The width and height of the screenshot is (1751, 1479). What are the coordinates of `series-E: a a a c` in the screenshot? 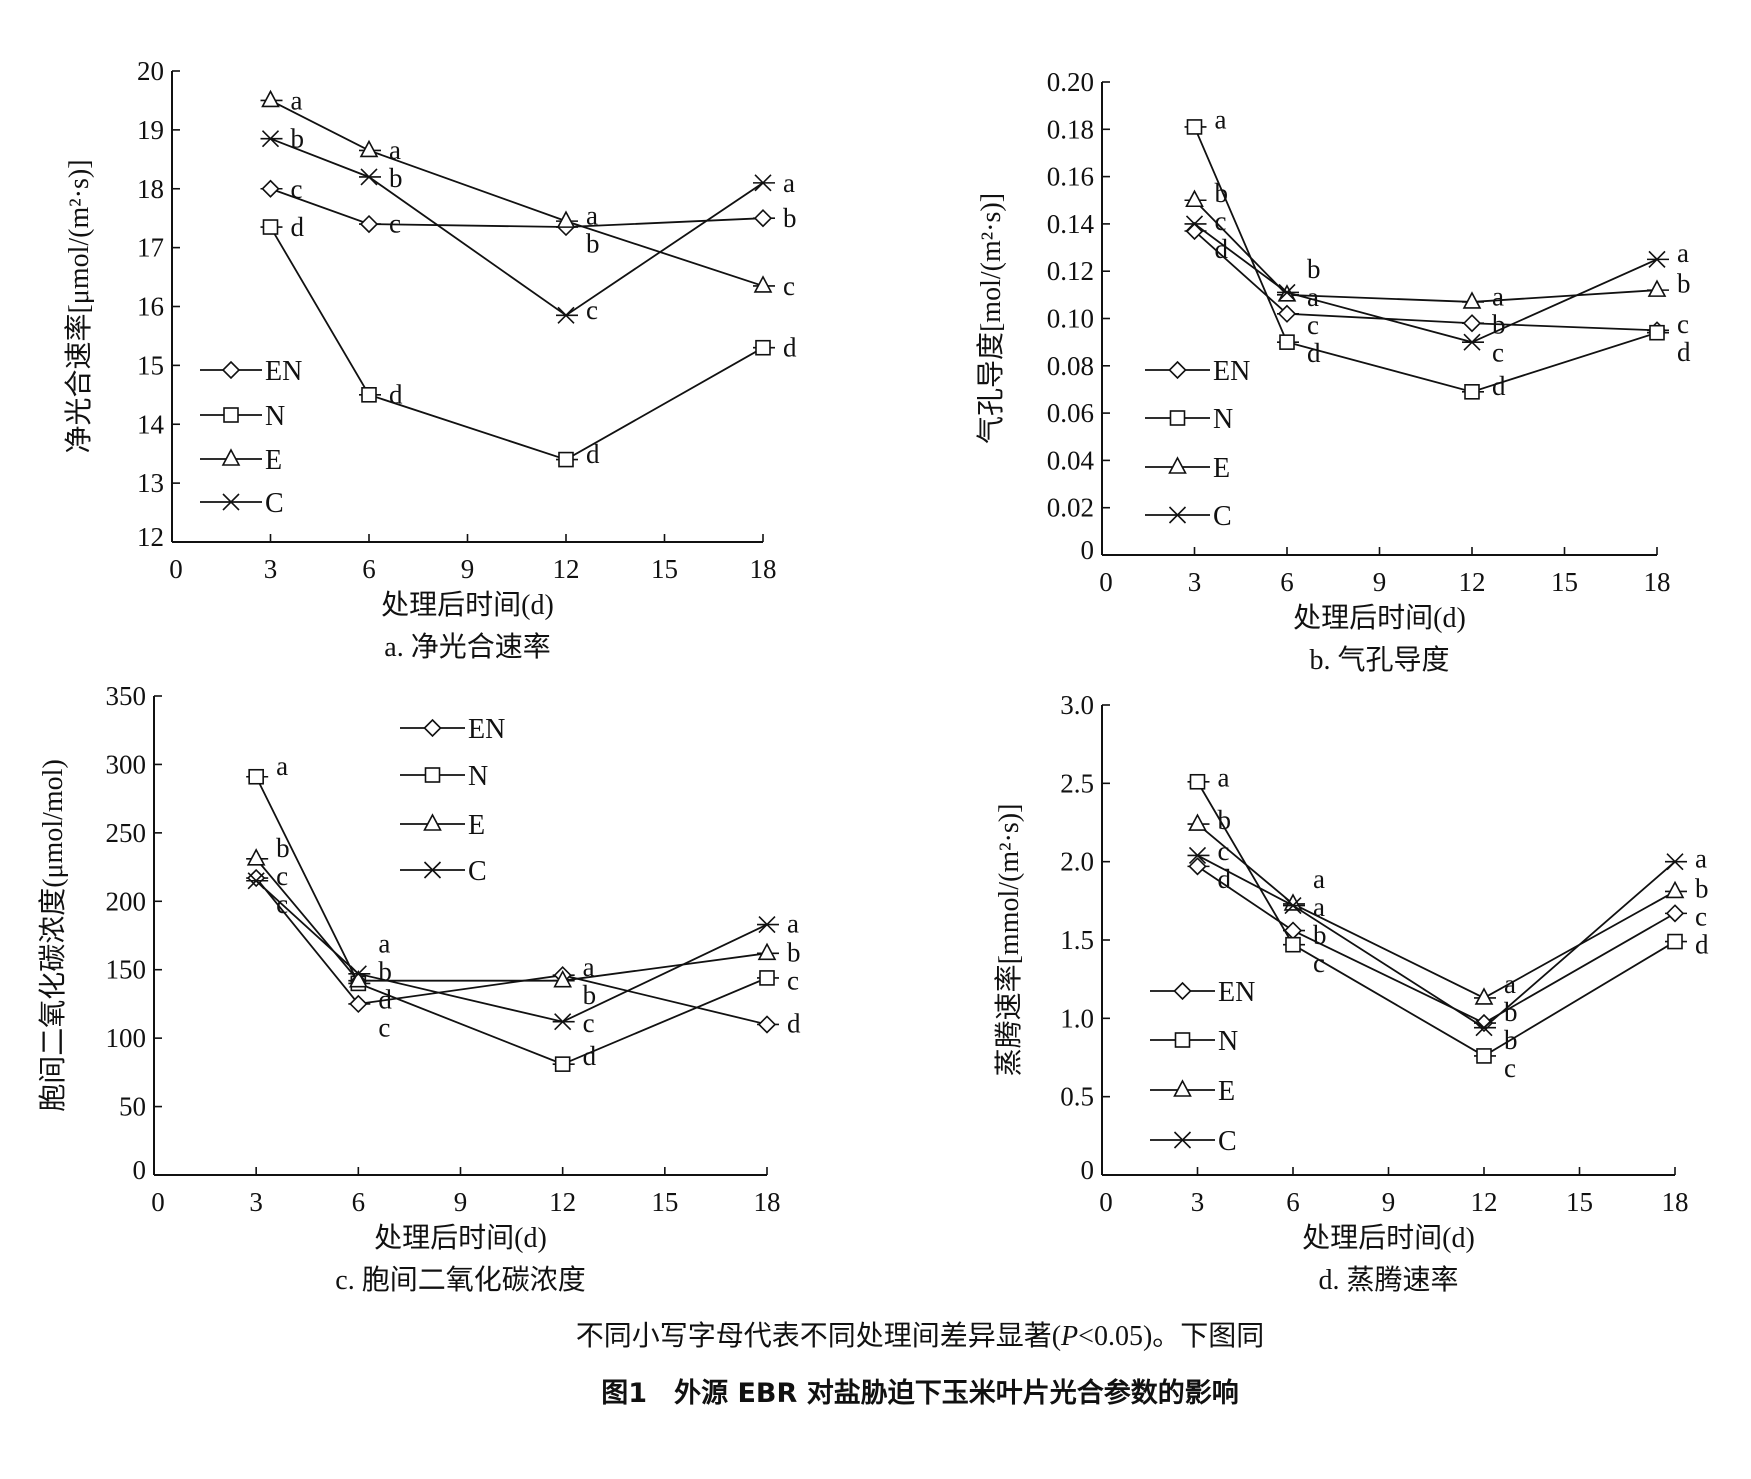 It's located at (527, 193).